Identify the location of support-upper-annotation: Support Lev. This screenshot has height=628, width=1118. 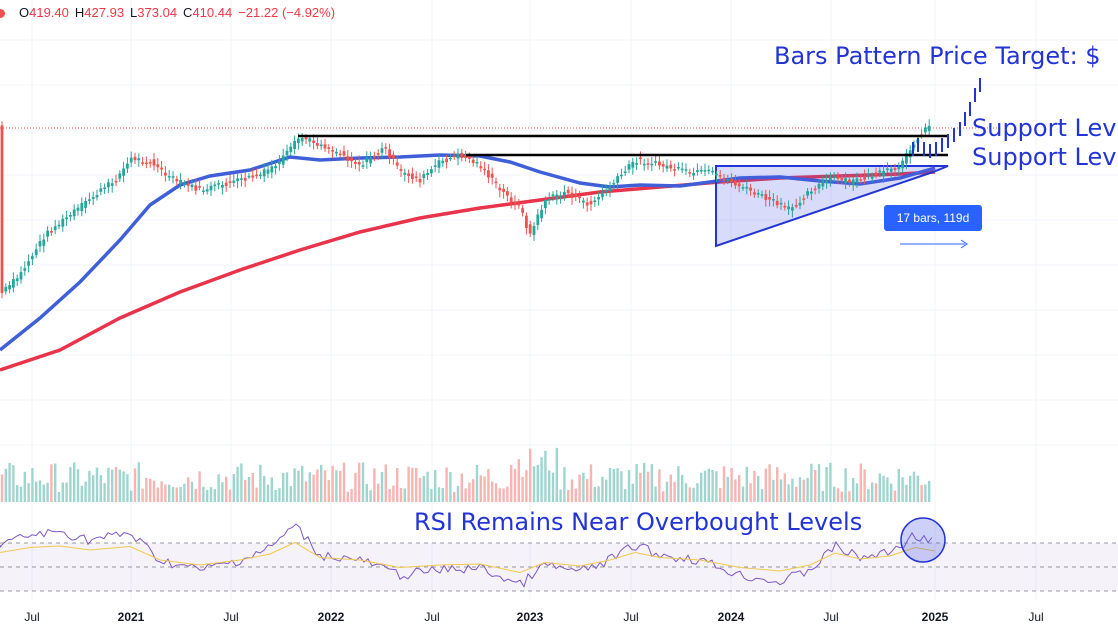
(1044, 128).